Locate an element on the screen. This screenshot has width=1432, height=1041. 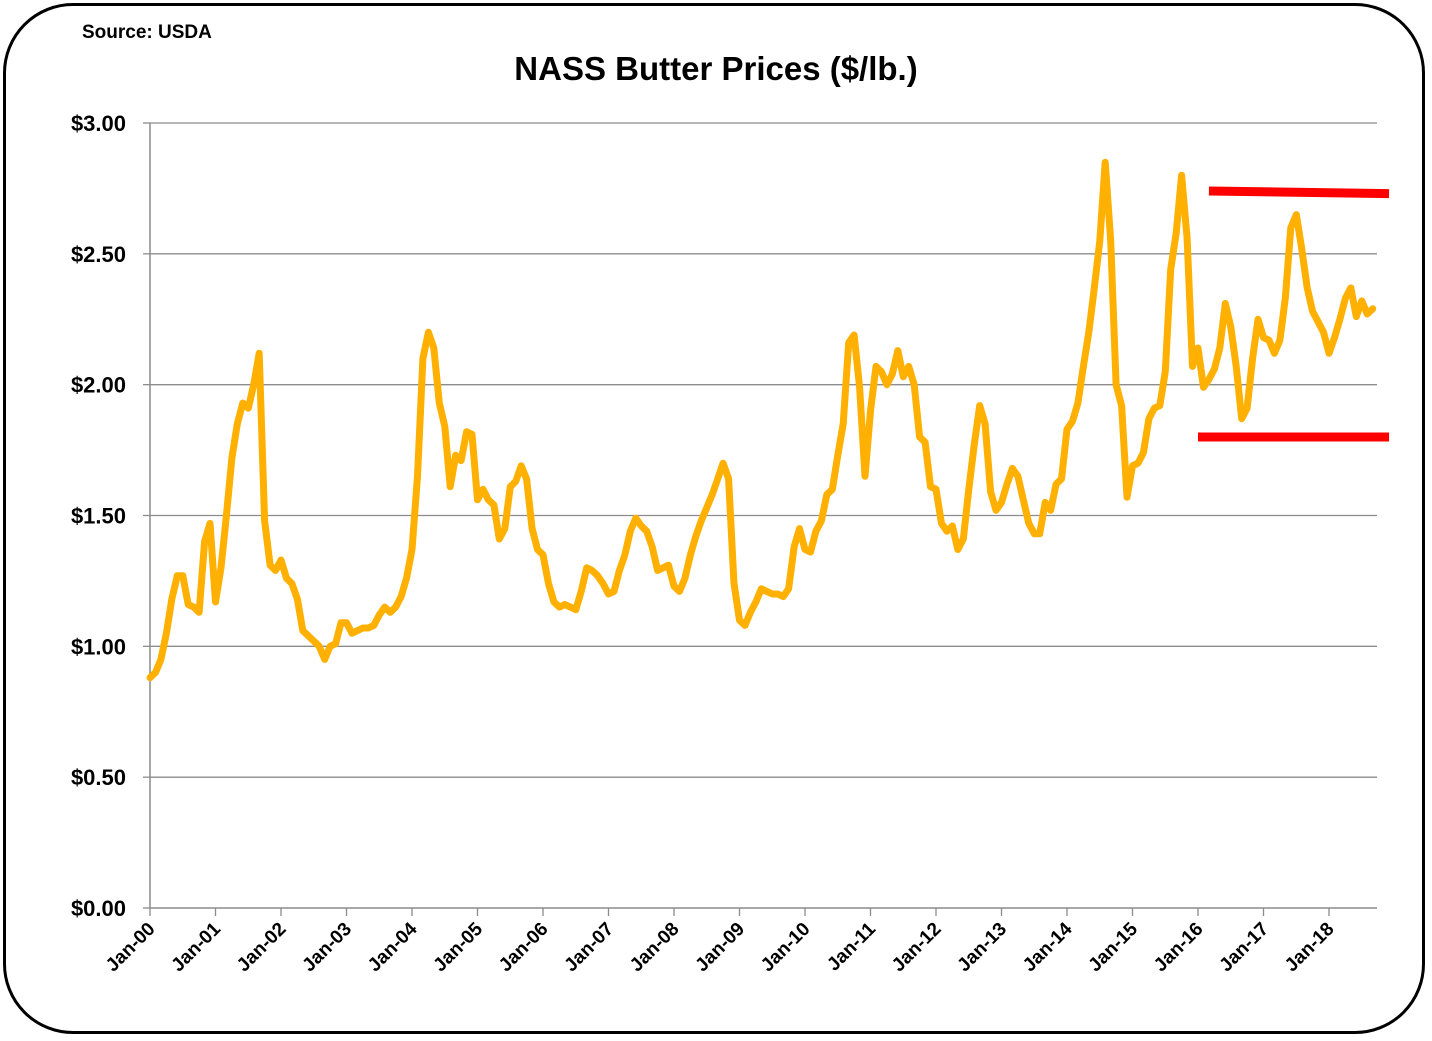
y-tick-label: $1.00 is located at coordinates (98, 646).